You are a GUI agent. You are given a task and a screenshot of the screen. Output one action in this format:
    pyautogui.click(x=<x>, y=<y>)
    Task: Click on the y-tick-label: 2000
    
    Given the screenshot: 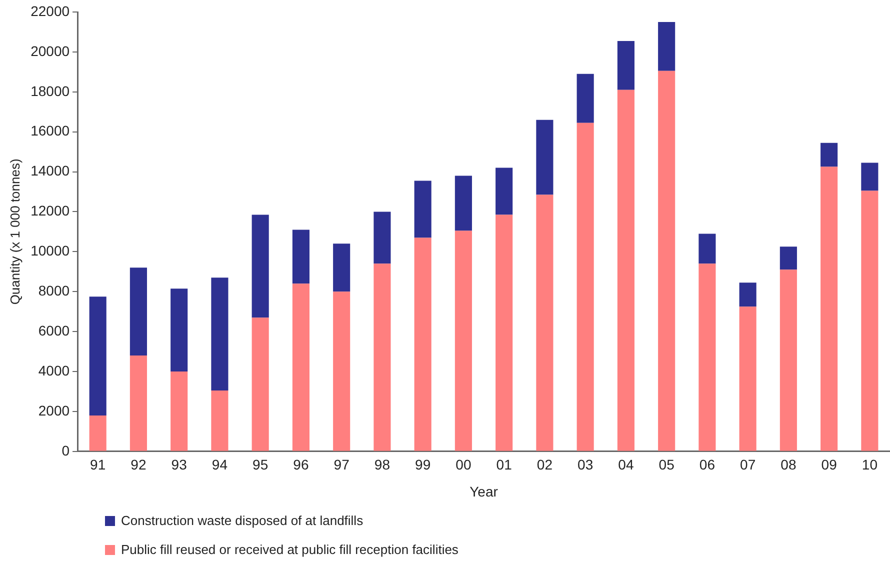 What is the action you would take?
    pyautogui.click(x=54, y=410)
    